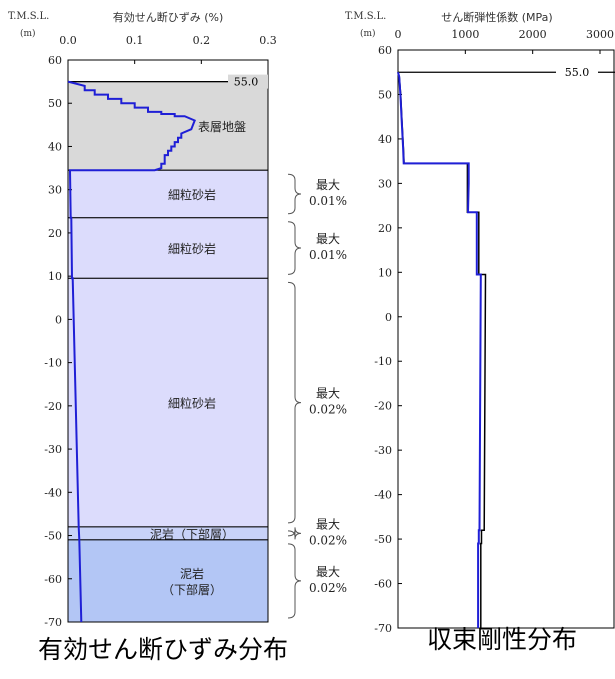 This screenshot has width=615, height=679. Describe the element at coordinates (168, 71) in the screenshot. I see `sky-area` at that location.